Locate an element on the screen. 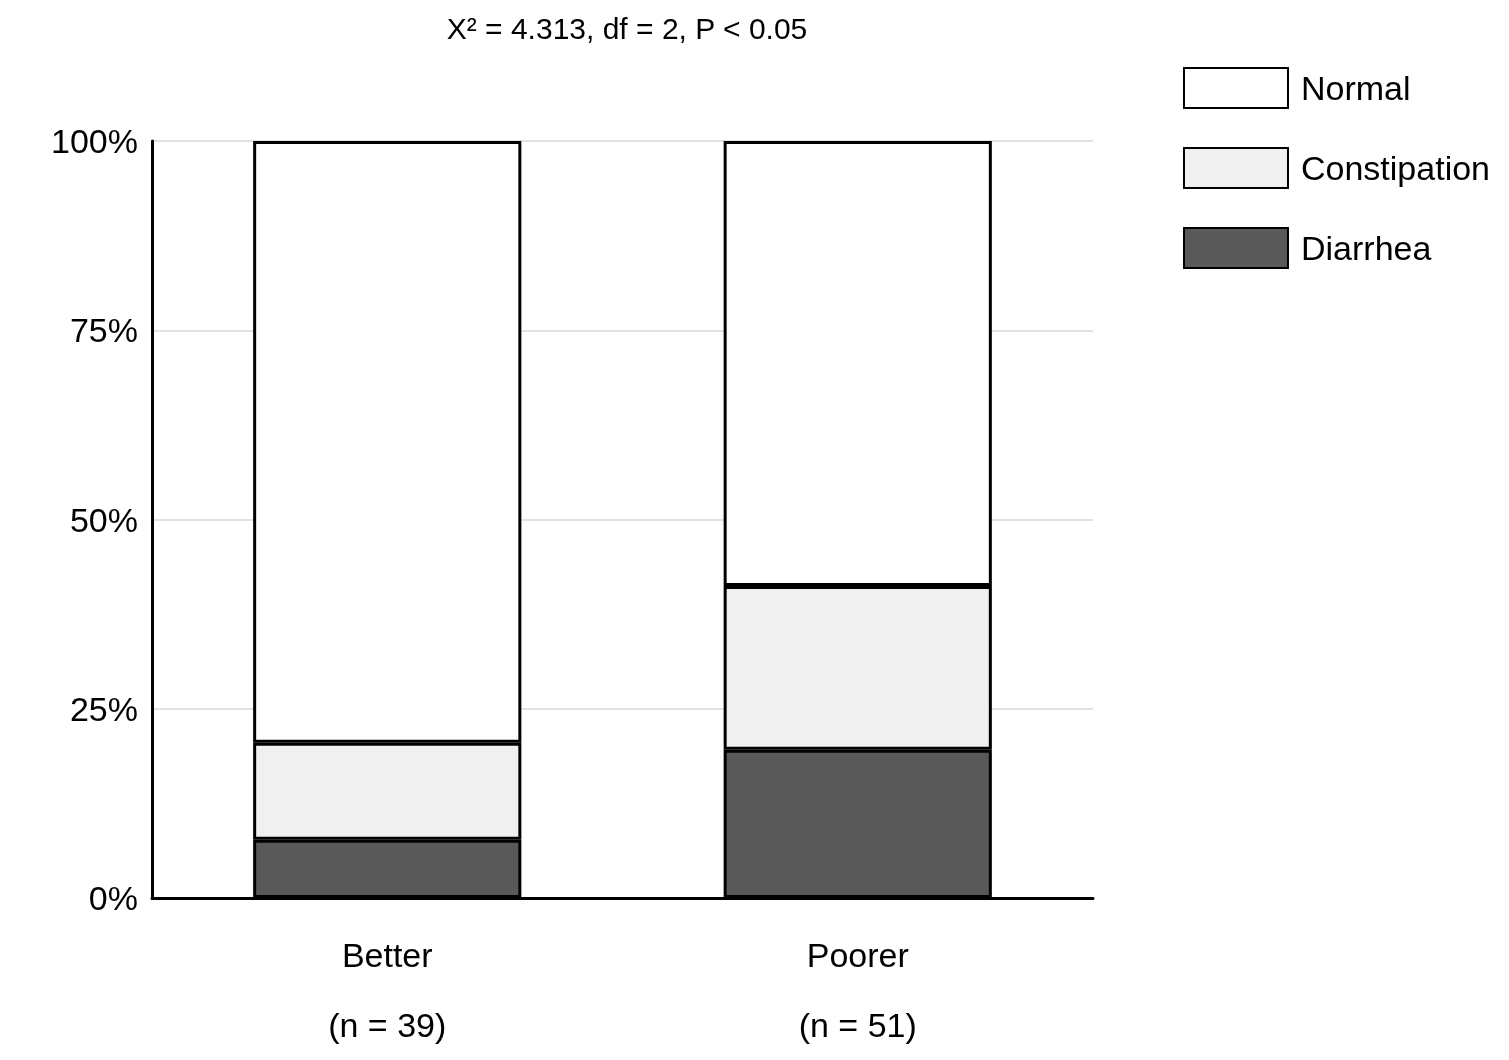 This screenshot has width=1509, height=1060. y-tick-label: 0% is located at coordinates (113, 898).